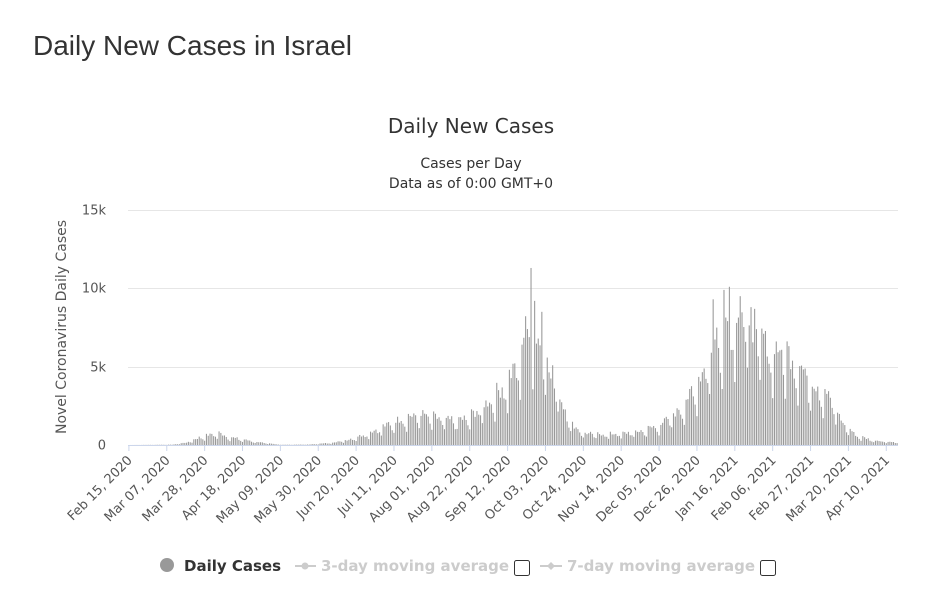 This screenshot has width=929, height=589. I want to click on 3-day-average-checkbox, so click(522, 568).